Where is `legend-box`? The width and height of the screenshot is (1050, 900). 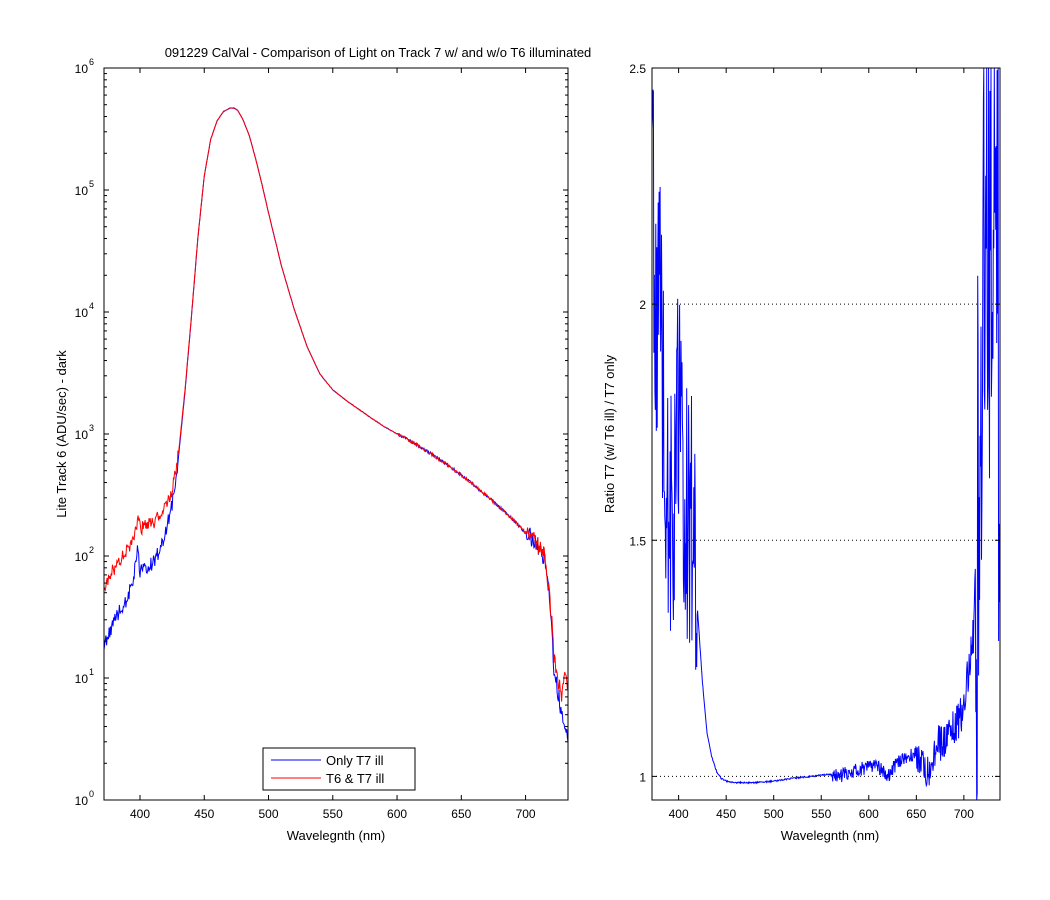
legend-box is located at coordinates (339, 769).